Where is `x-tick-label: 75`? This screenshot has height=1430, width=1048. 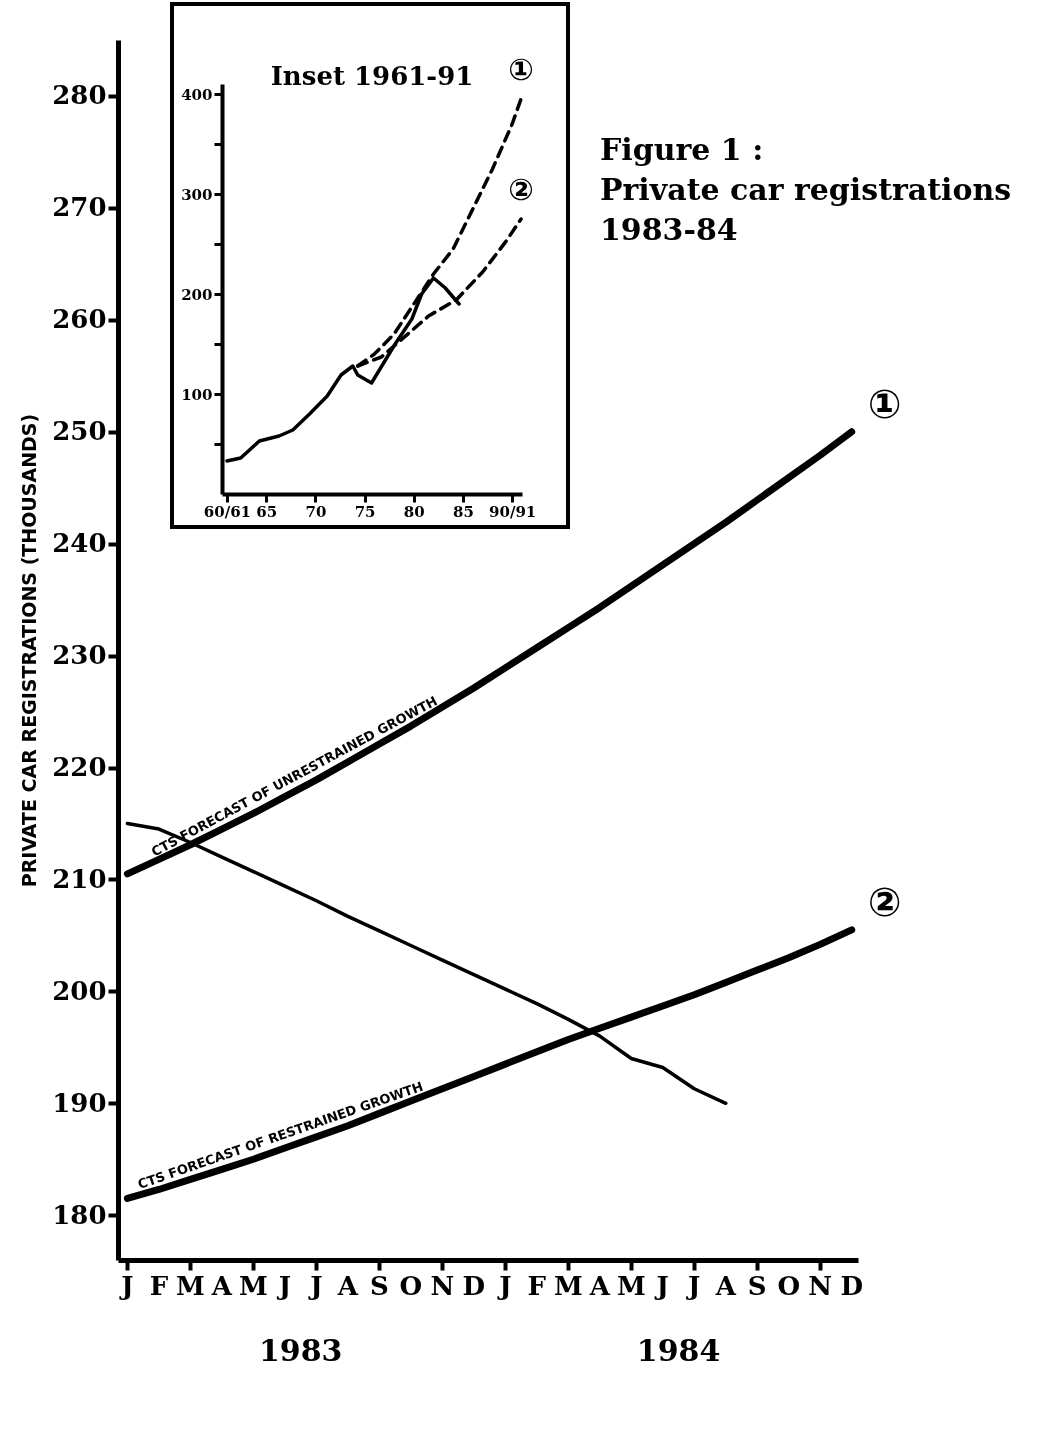 x-tick-label: 75 is located at coordinates (365, 511).